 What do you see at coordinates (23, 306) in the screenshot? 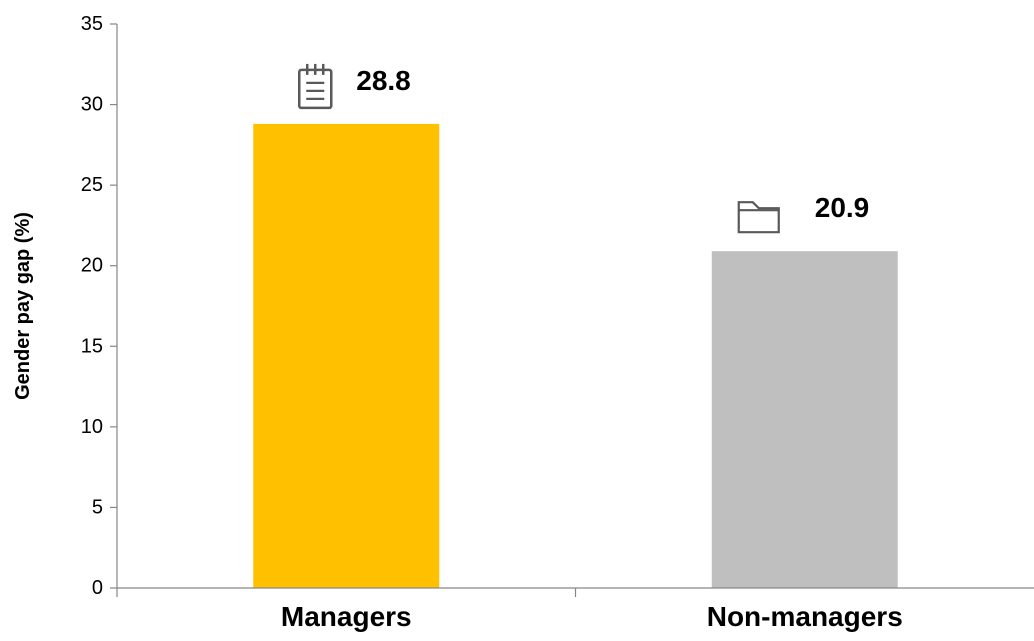
I see `y-axis-title: Gender pay gap (%)` at bounding box center [23, 306].